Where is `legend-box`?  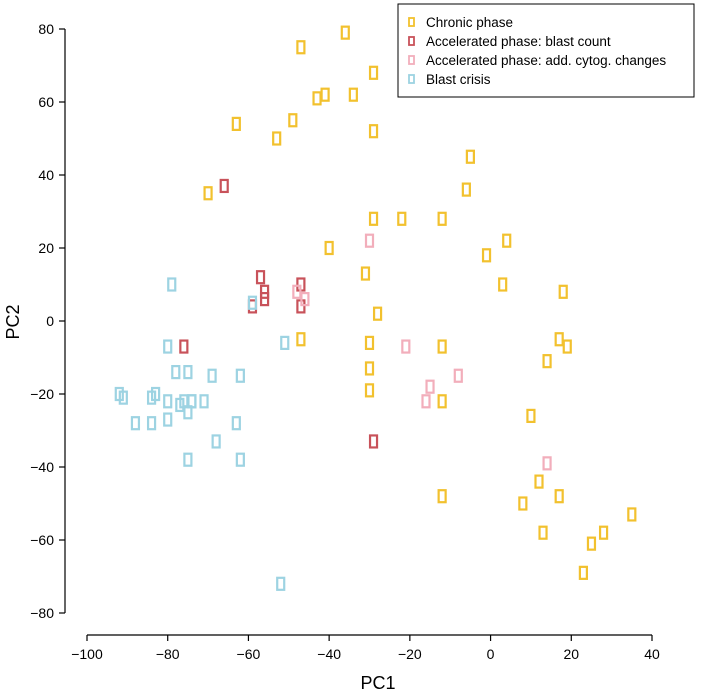
legend-box is located at coordinates (546, 50).